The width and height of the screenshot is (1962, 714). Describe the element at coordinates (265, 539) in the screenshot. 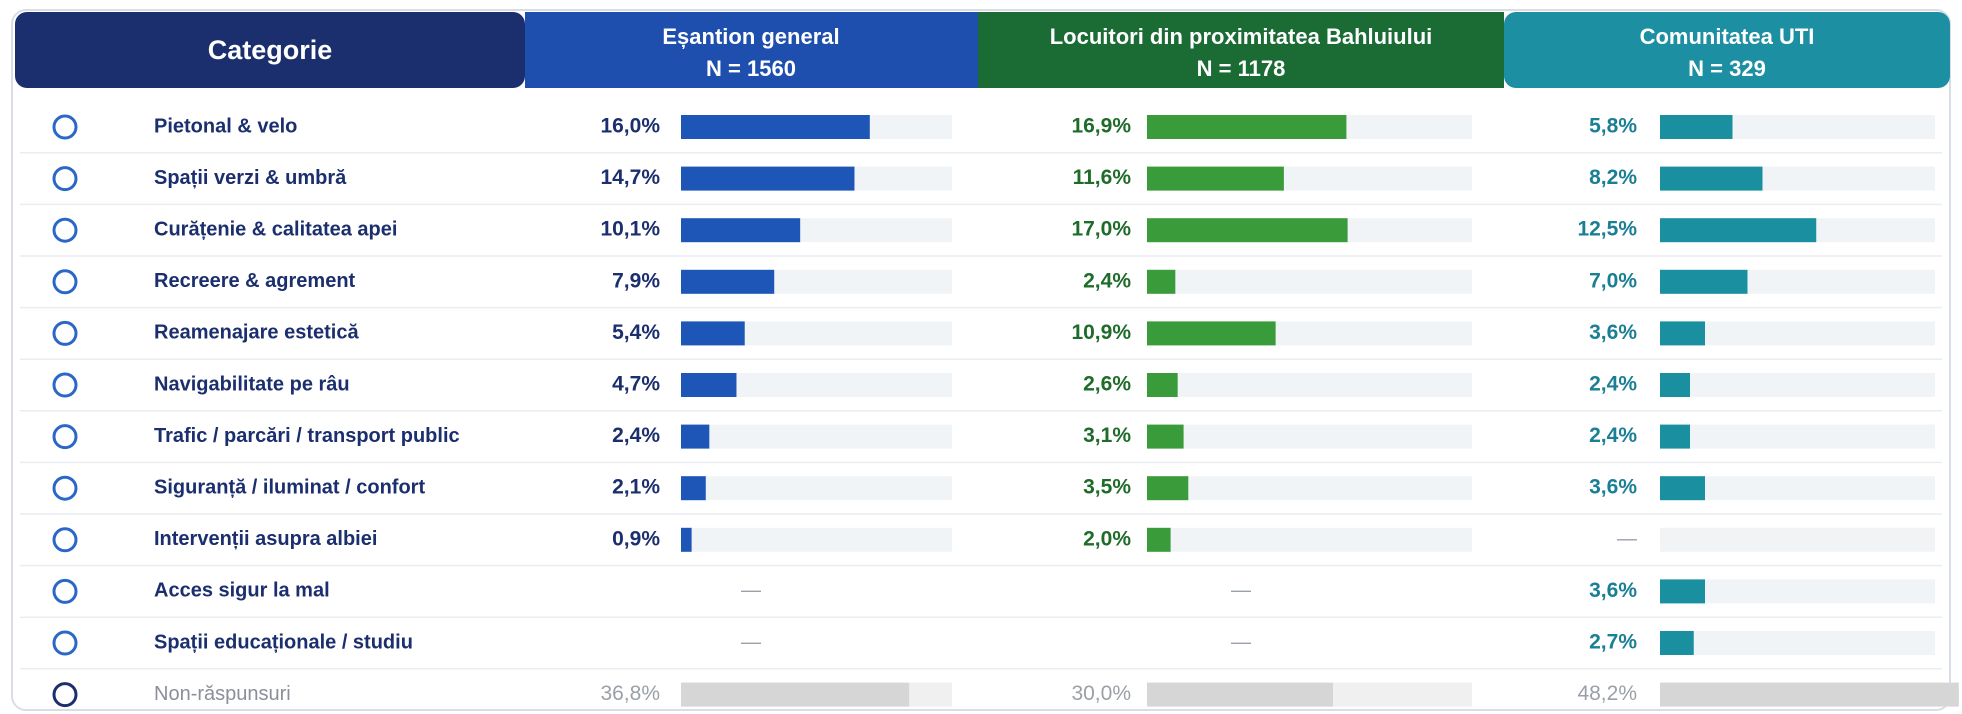

I see `category-label: Intervenții asupra albiei` at that location.